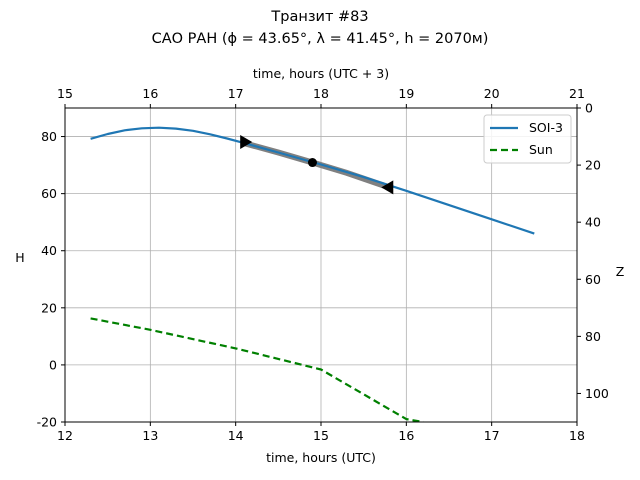 The image size is (640, 480). What do you see at coordinates (312, 163) in the screenshot?
I see `transit-mid-marker` at bounding box center [312, 163].